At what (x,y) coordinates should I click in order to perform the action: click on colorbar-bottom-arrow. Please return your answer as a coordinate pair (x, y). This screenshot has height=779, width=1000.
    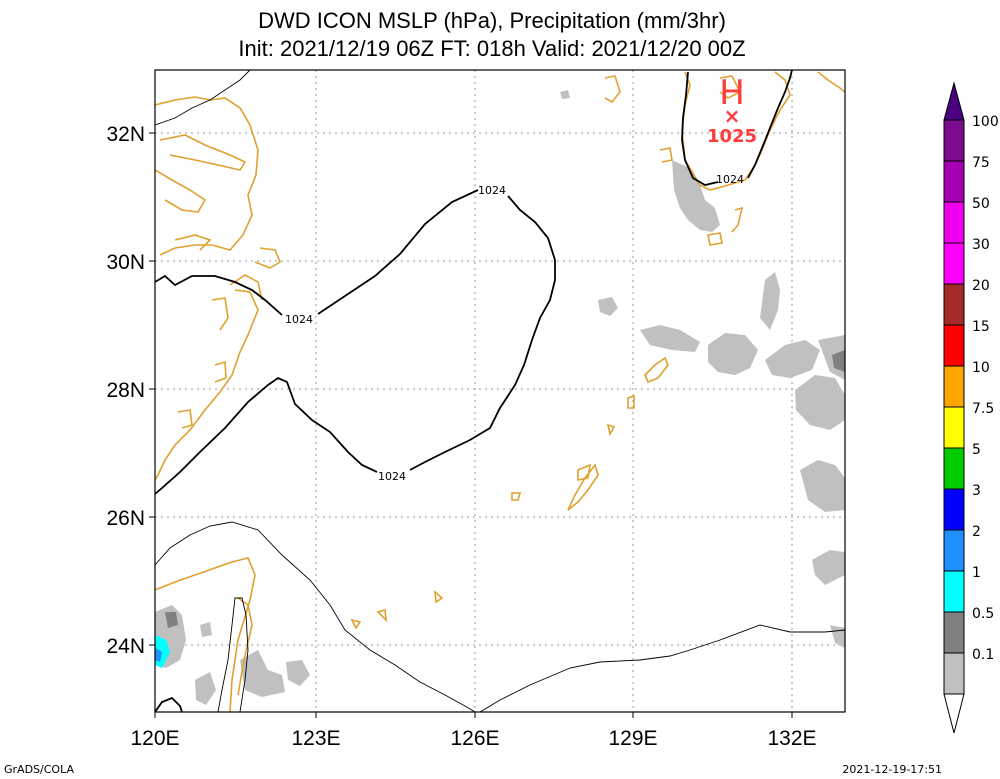
    Looking at the image, I should click on (954, 713).